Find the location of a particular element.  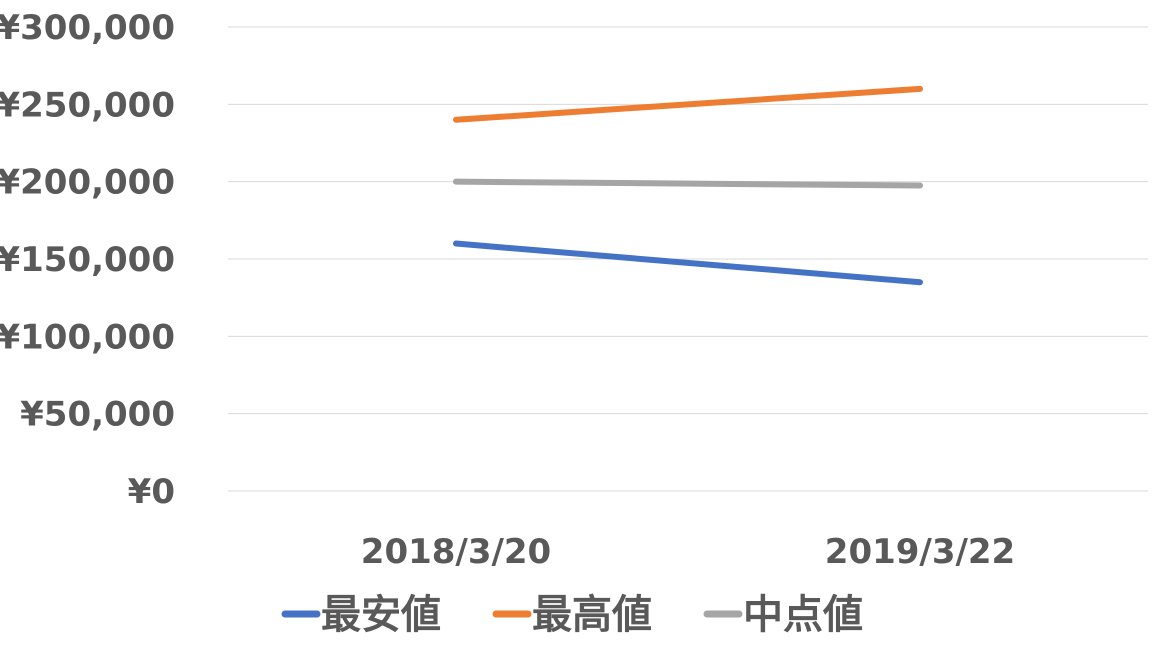

legend-label: 最高値 is located at coordinates (592, 615).